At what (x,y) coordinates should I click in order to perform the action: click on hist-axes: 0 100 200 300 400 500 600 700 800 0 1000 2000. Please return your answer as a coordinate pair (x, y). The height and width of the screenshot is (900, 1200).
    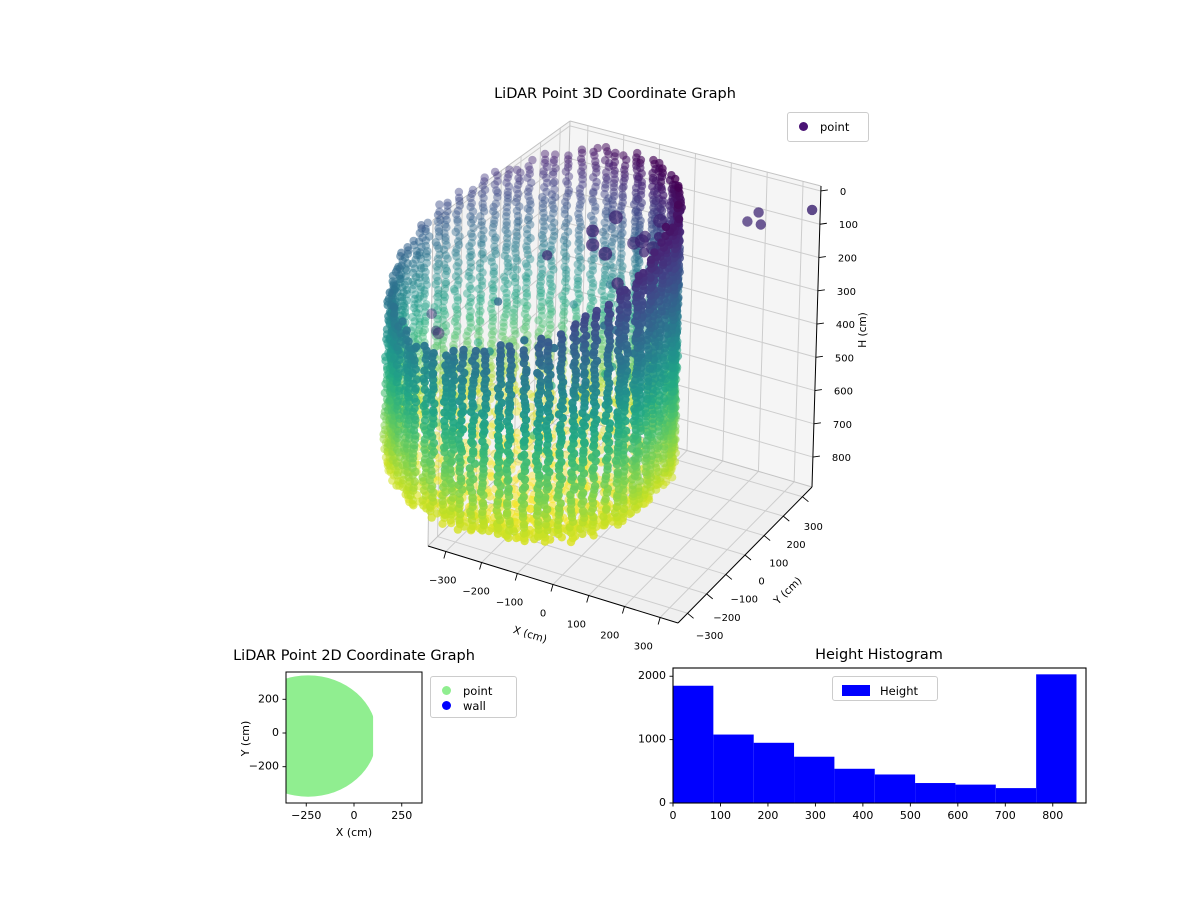
    Looking at the image, I should click on (862, 744).